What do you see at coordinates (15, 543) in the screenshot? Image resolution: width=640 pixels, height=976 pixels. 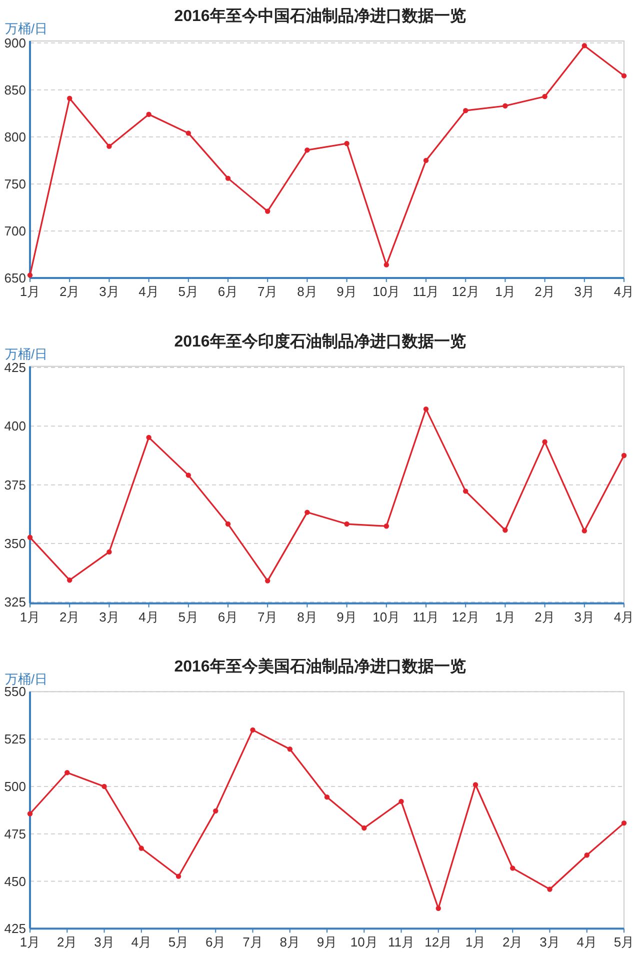 I see `y-tick-label: 350` at bounding box center [15, 543].